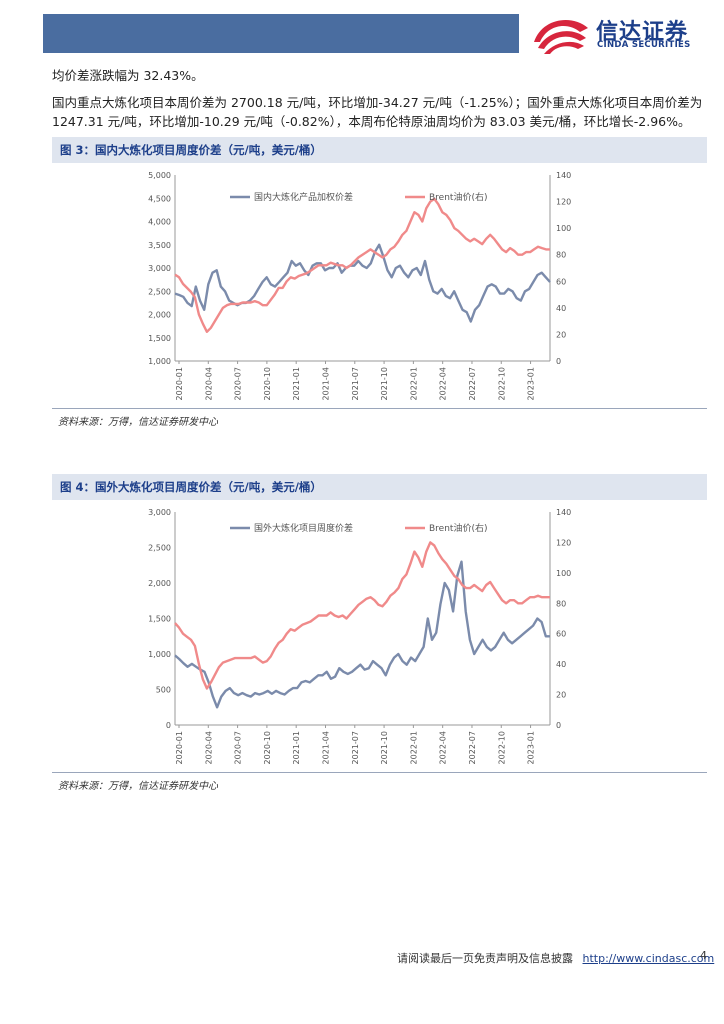 The height and width of the screenshot is (1024, 724). What do you see at coordinates (303, 528) in the screenshot?
I see `legend-label: 国外大炼化项目周度价差` at bounding box center [303, 528].